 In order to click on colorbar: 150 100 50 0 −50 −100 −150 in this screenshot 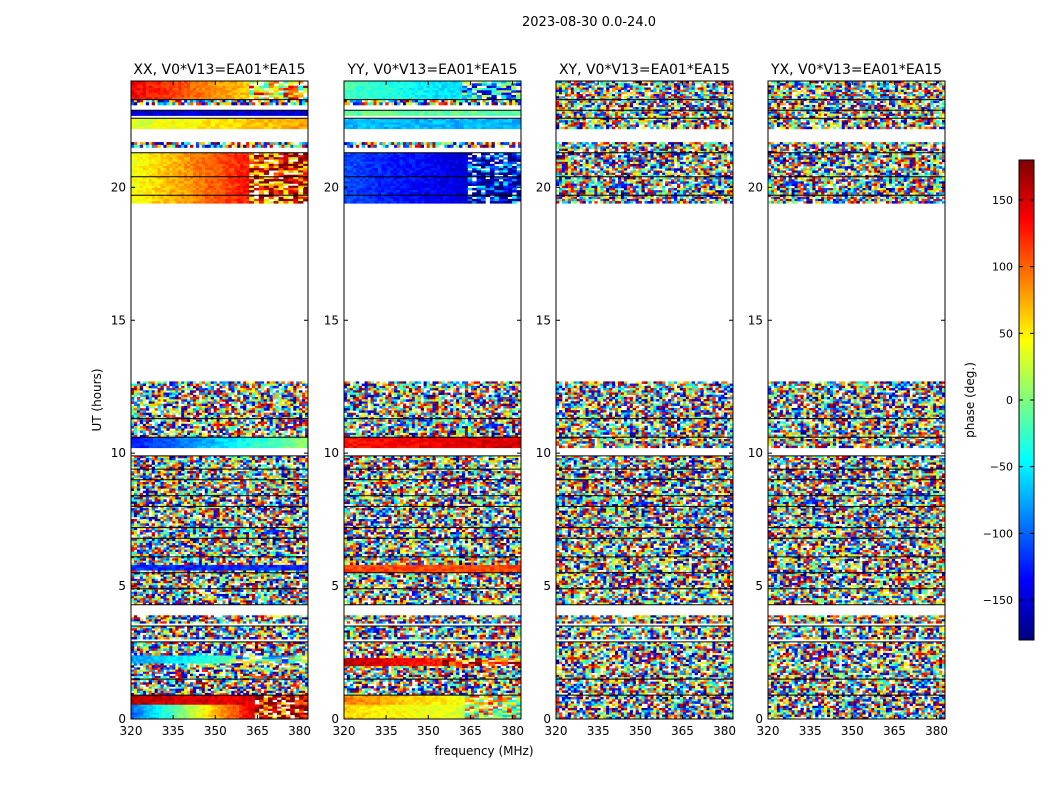, I will do `click(1009, 400)`.